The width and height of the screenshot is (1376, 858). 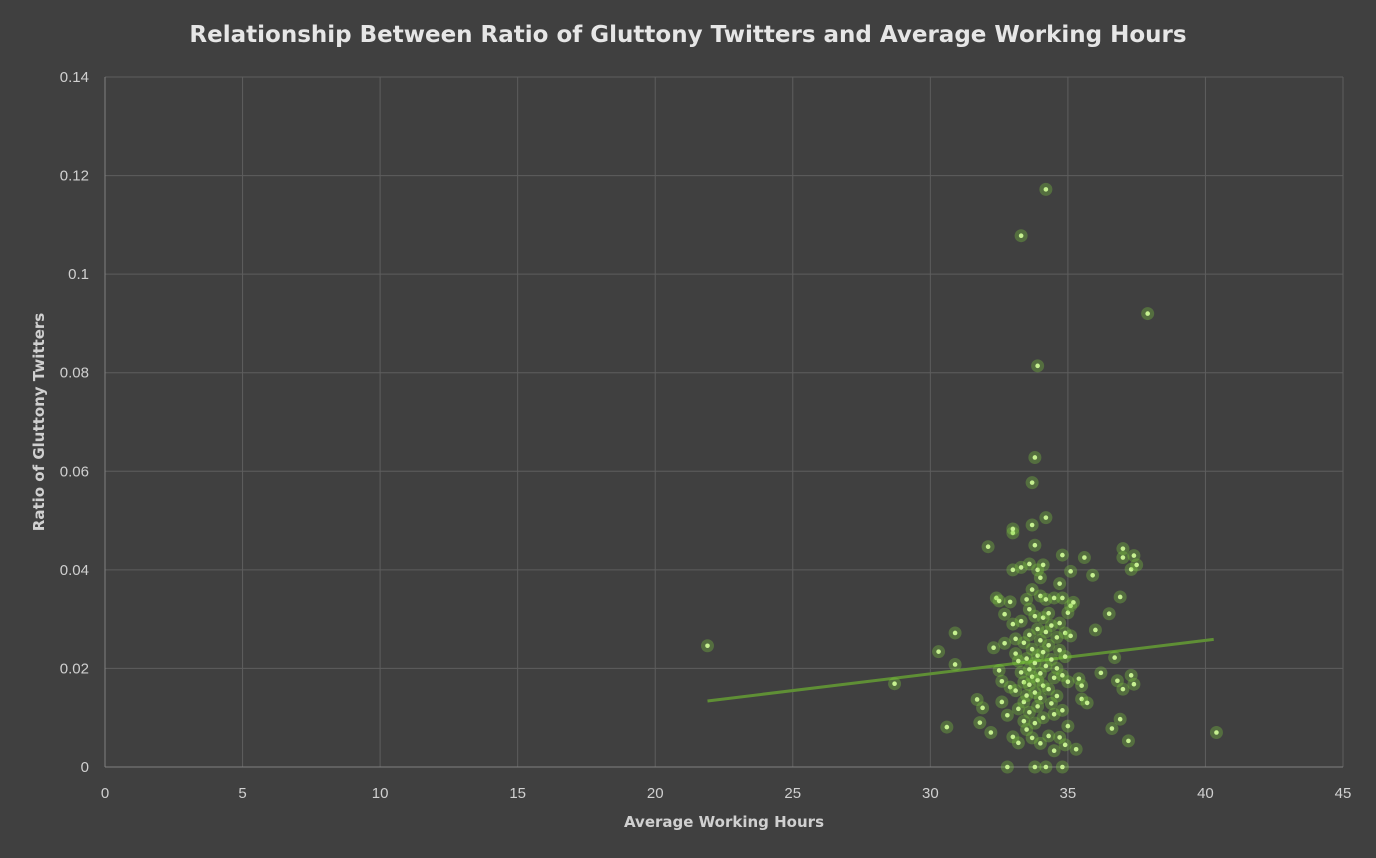 I want to click on x-tick-label: 25, so click(x=792, y=793).